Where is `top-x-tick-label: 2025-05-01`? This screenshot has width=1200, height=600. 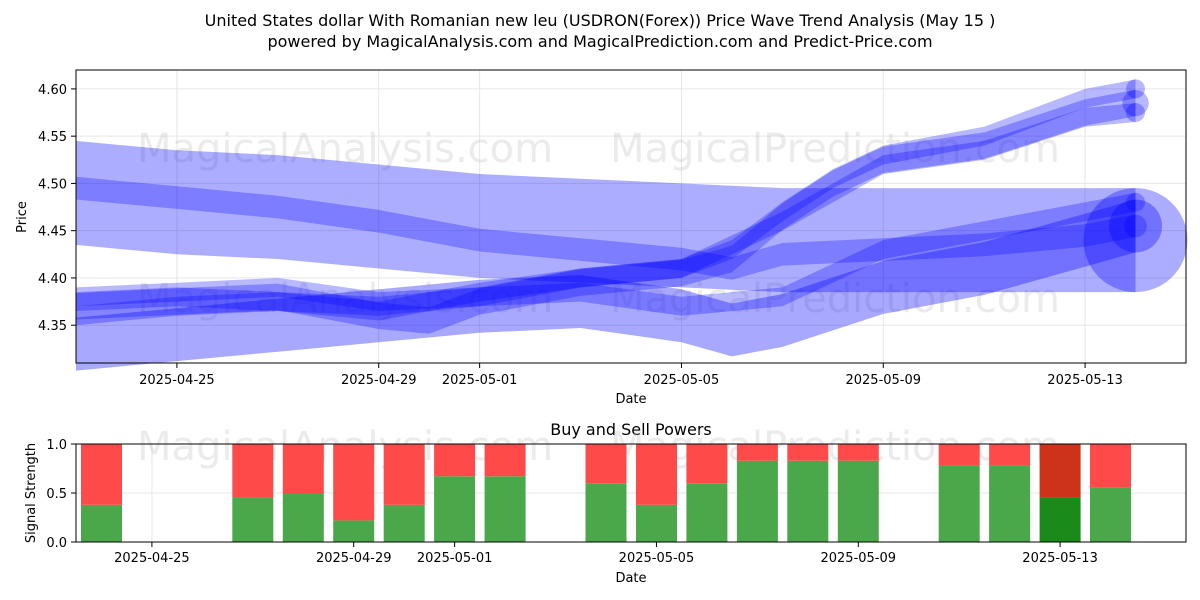
top-x-tick-label: 2025-05-01 is located at coordinates (480, 380).